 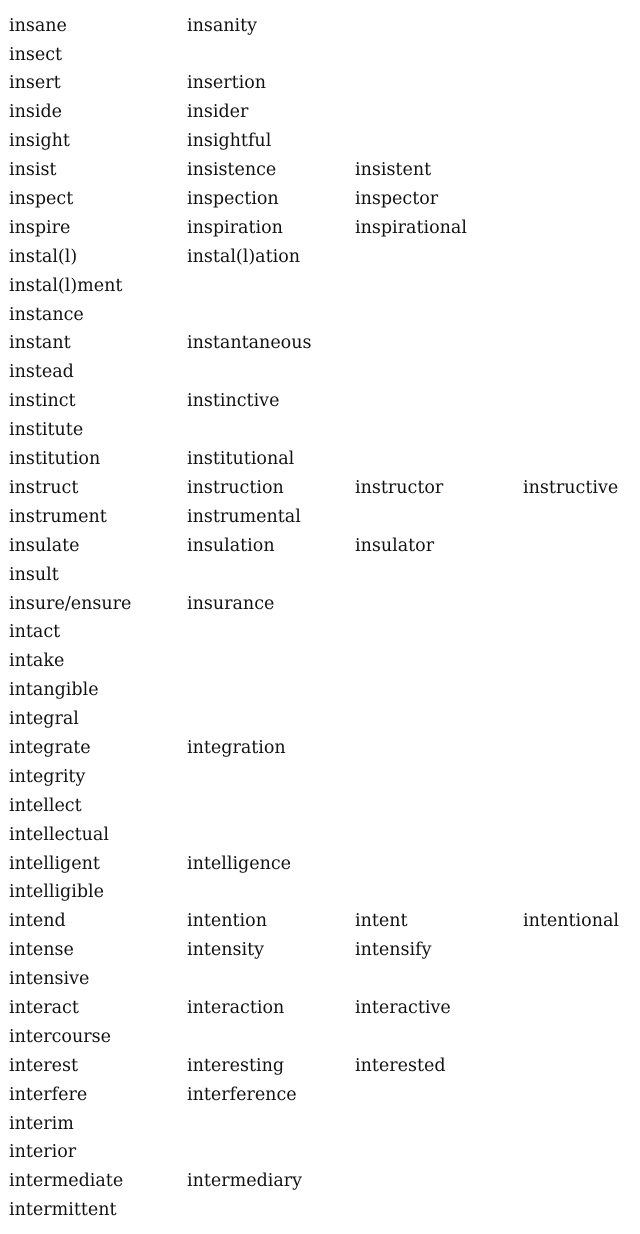 What do you see at coordinates (235, 487) in the screenshot?
I see `derived-word: instruction` at bounding box center [235, 487].